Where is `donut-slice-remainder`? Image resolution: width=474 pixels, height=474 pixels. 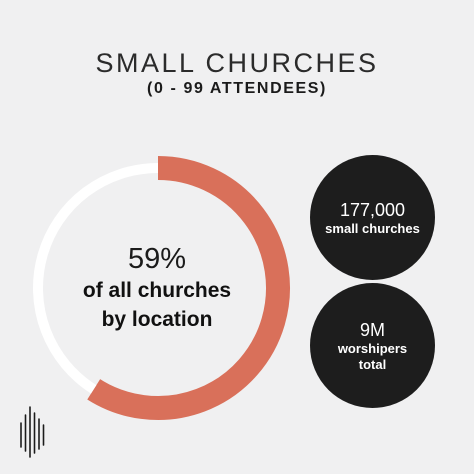 donut-slice-remainder is located at coordinates (96, 278).